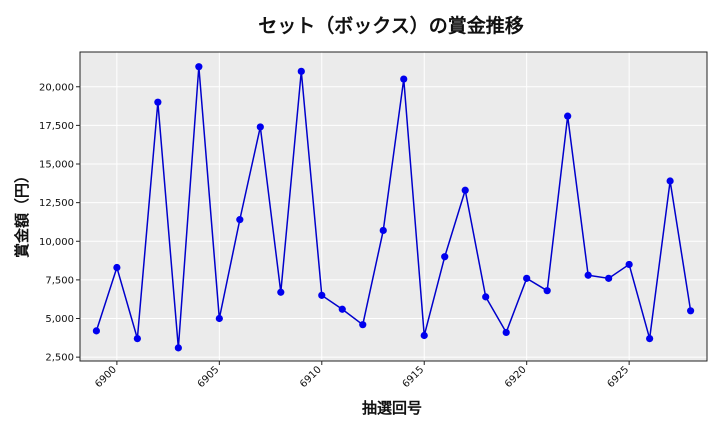 Image resolution: width=720 pixels, height=432 pixels. What do you see at coordinates (106, 377) in the screenshot?
I see `x-tick-label: 6900` at bounding box center [106, 377].